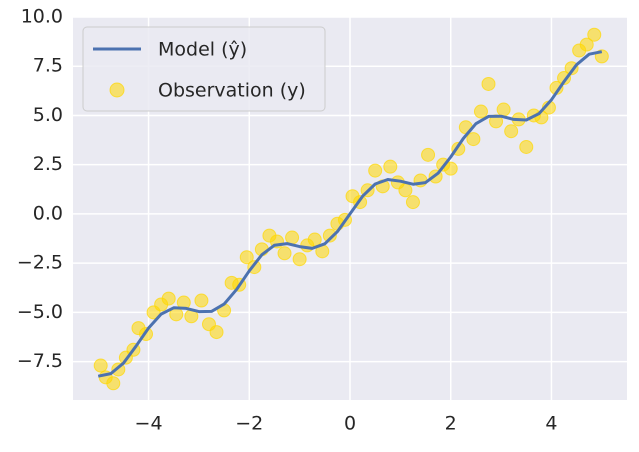 This screenshot has height=452, width=639. I want to click on x-tick-label: −2, so click(249, 424).